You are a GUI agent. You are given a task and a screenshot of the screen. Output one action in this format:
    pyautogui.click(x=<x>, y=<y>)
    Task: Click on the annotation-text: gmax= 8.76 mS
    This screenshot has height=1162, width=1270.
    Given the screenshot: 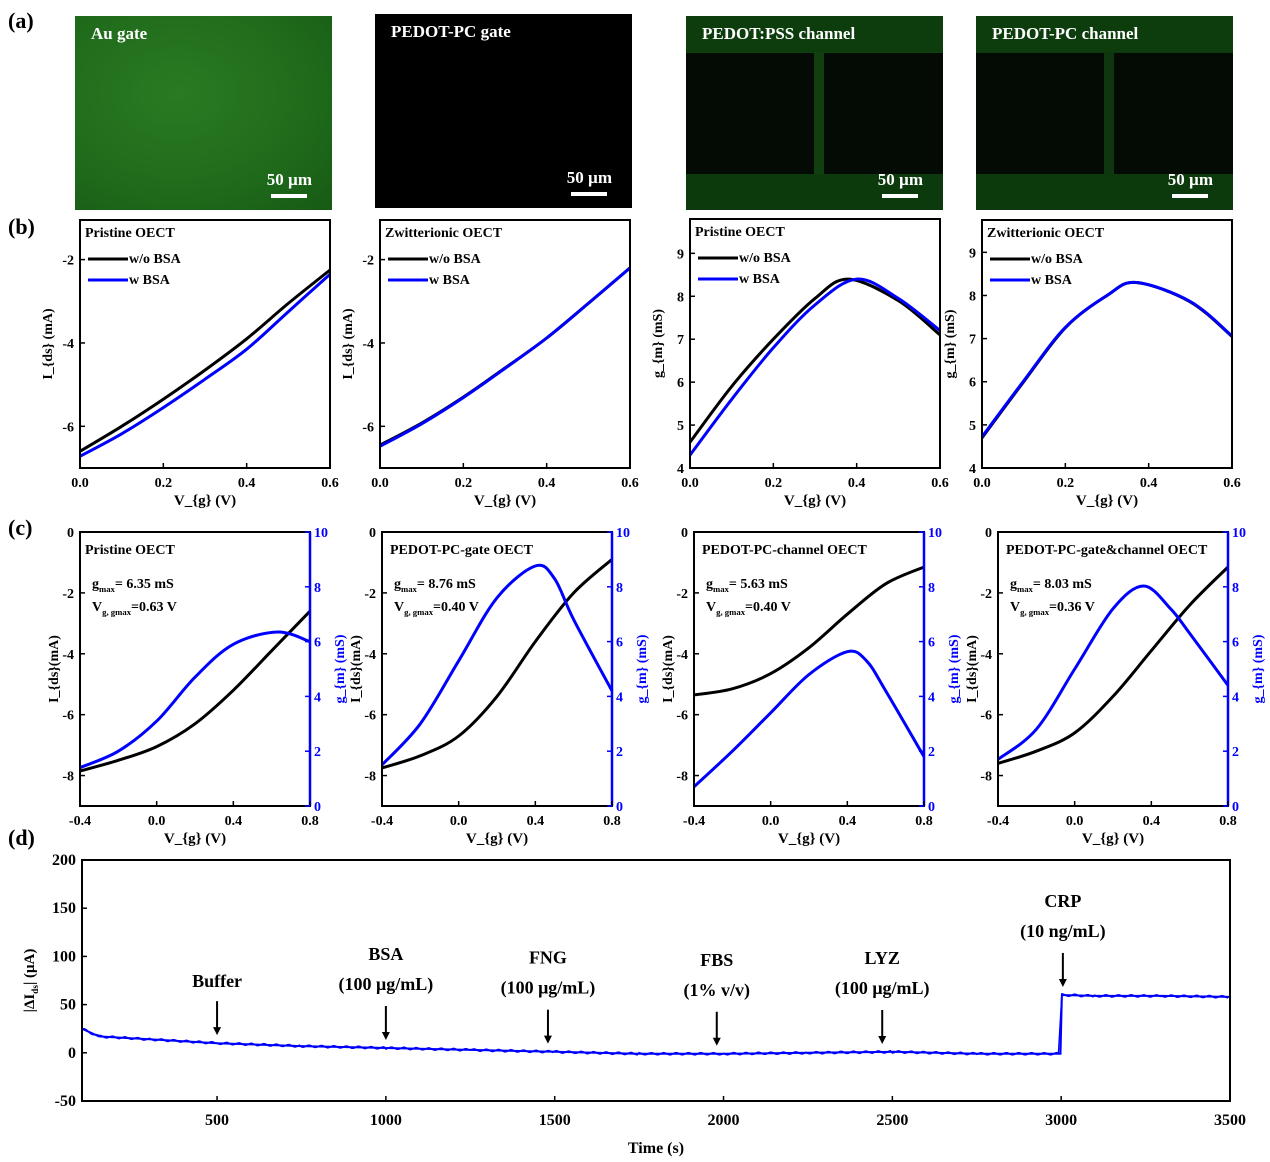 What is the action you would take?
    pyautogui.click(x=435, y=585)
    